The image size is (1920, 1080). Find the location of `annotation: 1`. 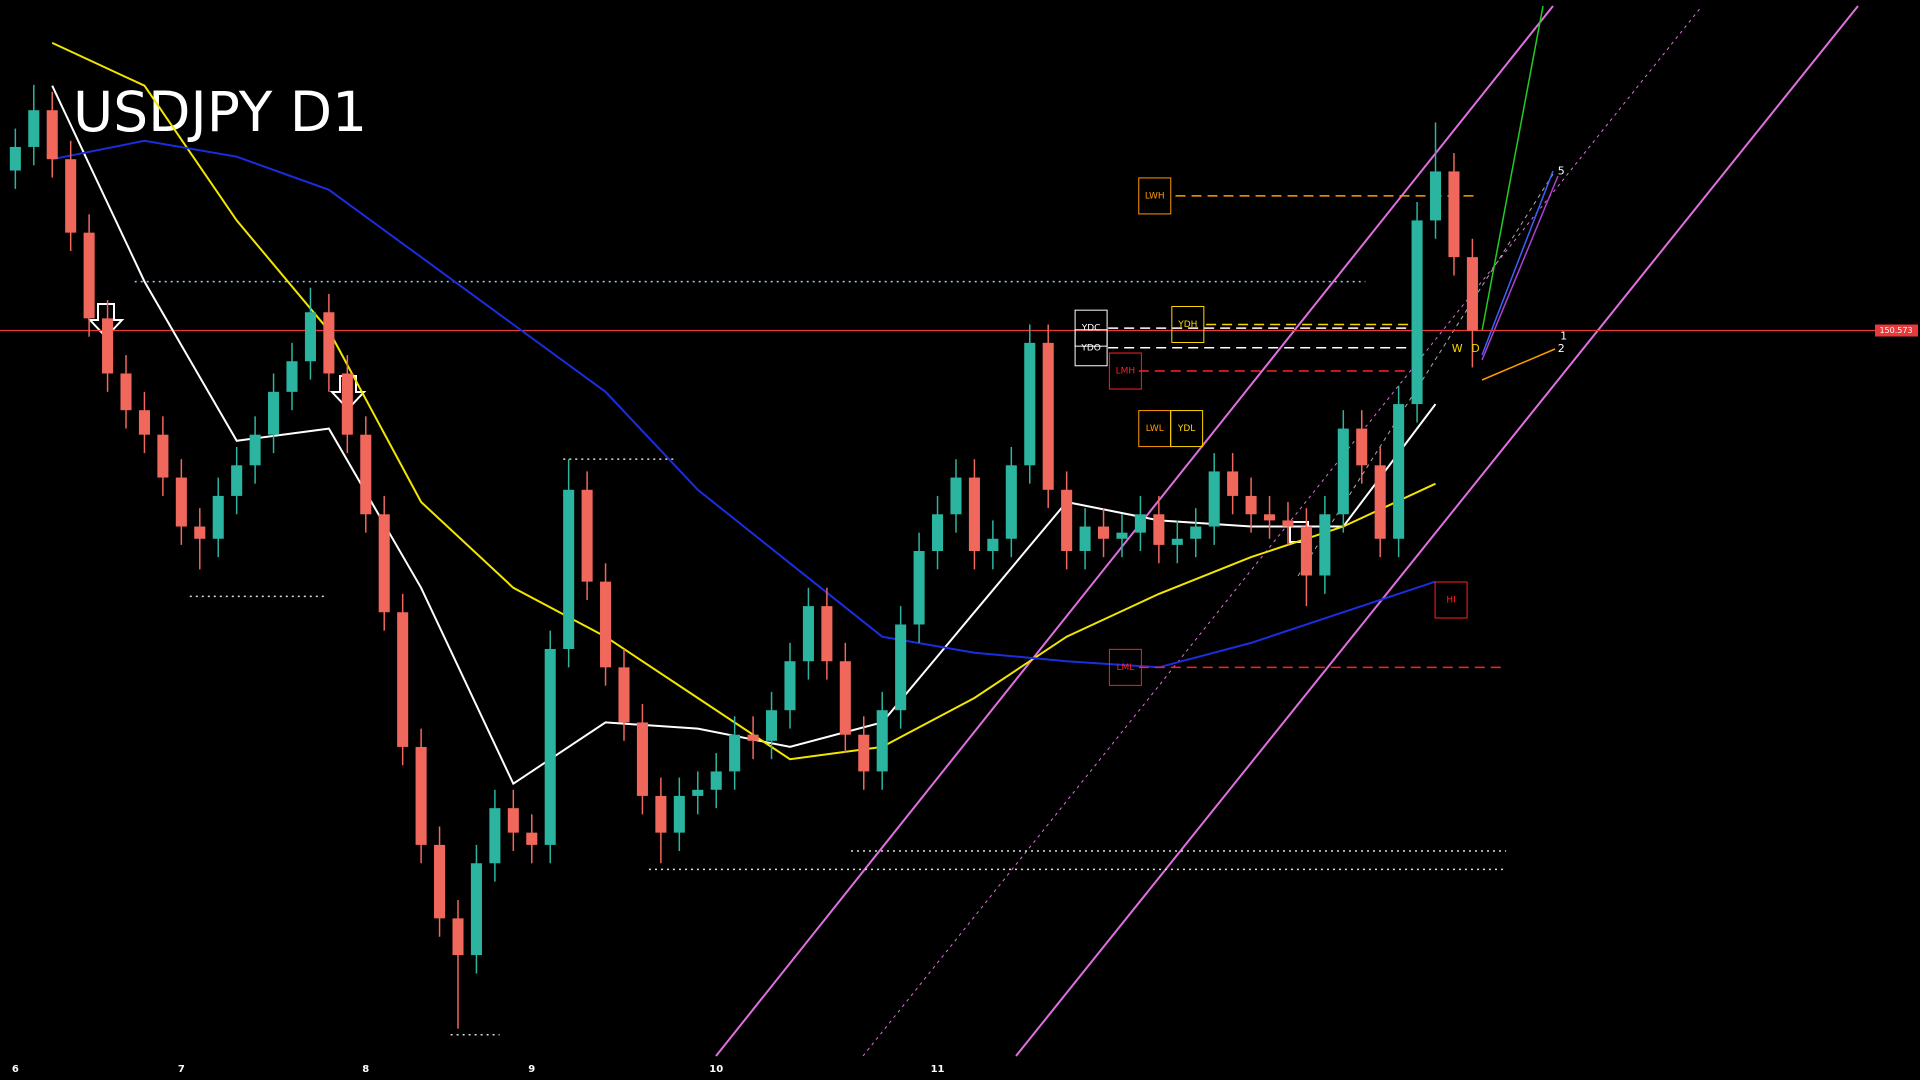

annotation: 1 is located at coordinates (1563, 336).